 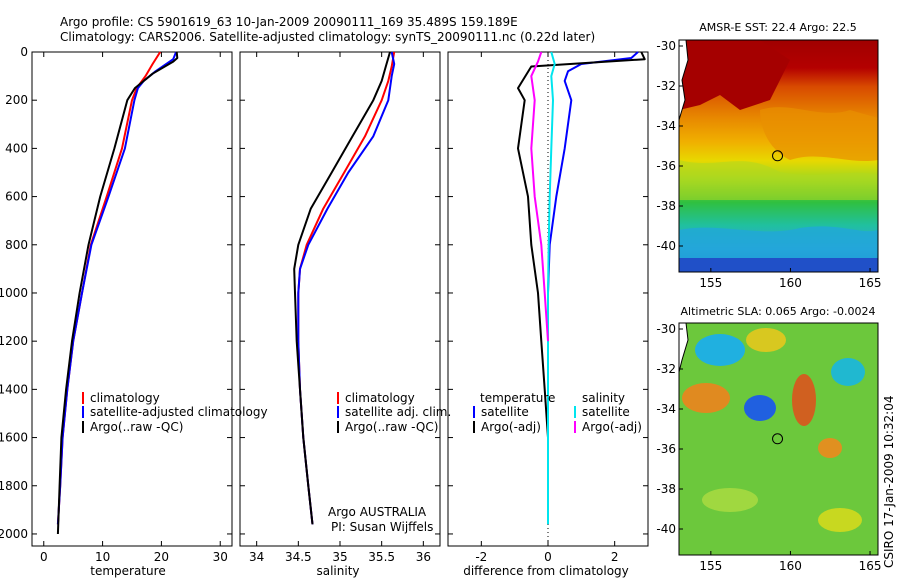 I want to click on salinity-xtick-label: 34.5, so click(x=298, y=557).